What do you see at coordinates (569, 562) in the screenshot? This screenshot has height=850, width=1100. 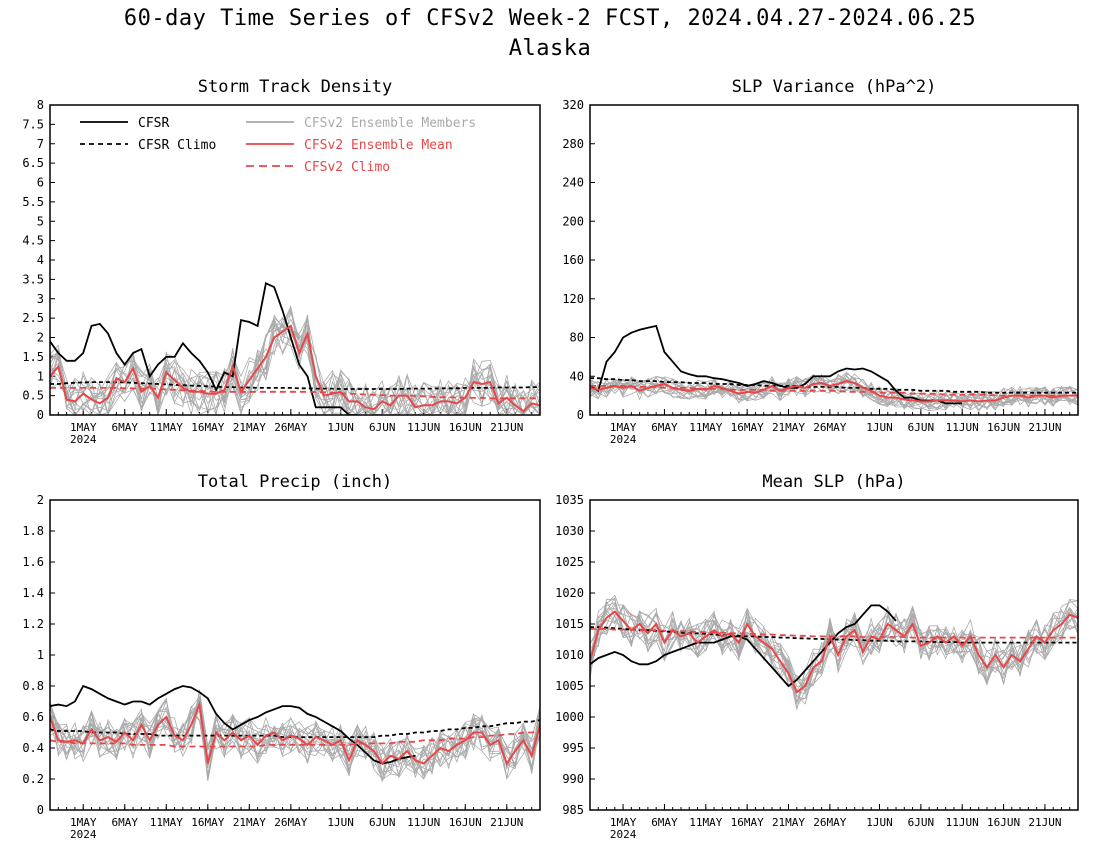 I see `y-tick-label: 1025` at bounding box center [569, 562].